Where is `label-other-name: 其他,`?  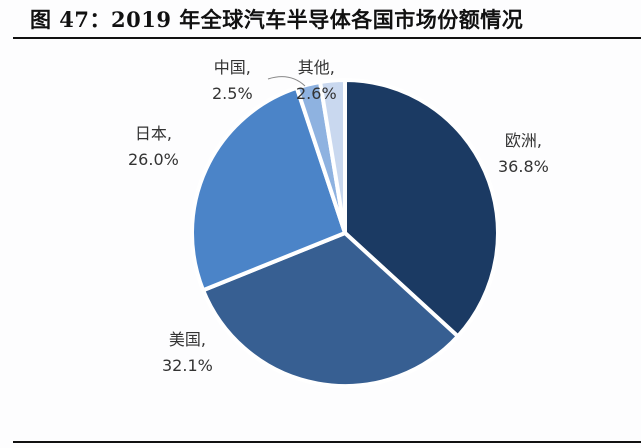 label-other-name: 其他, is located at coordinates (316, 67).